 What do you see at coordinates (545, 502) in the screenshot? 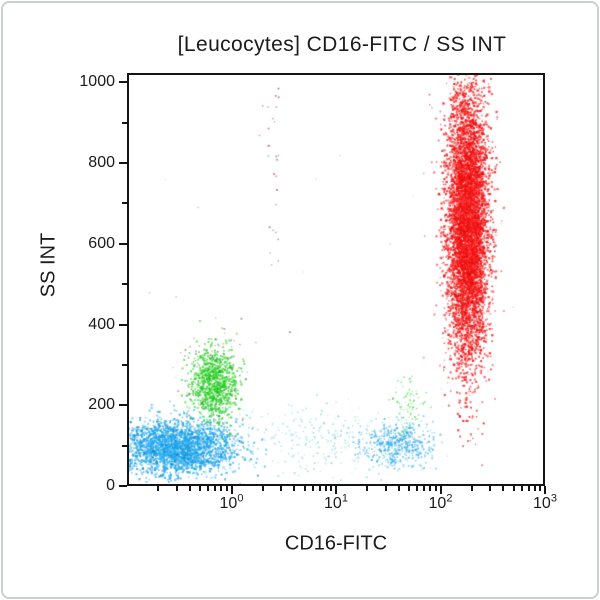
I see `x-tick-label: 10³` at bounding box center [545, 502].